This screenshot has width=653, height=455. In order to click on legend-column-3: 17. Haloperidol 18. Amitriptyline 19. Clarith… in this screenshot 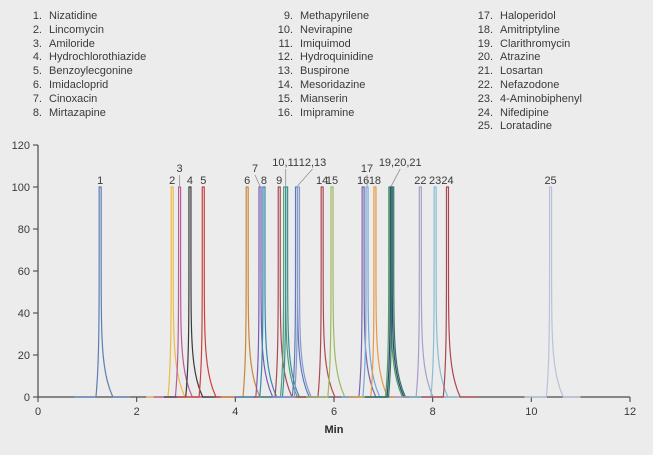, I will do `click(526, 72)`.